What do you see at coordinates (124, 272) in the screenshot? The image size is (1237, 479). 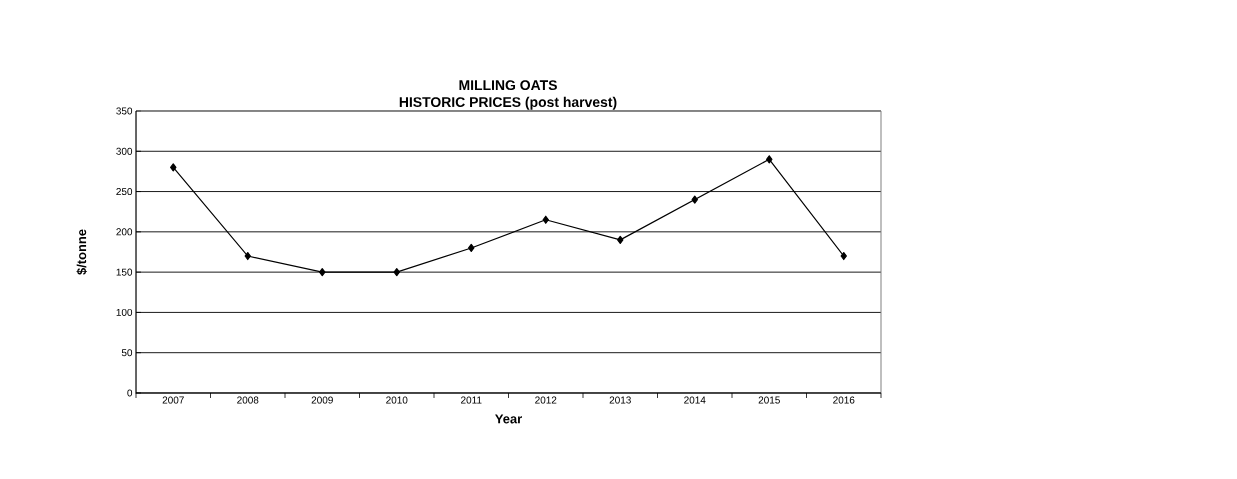 I see `y-tick-label: 150` at bounding box center [124, 272].